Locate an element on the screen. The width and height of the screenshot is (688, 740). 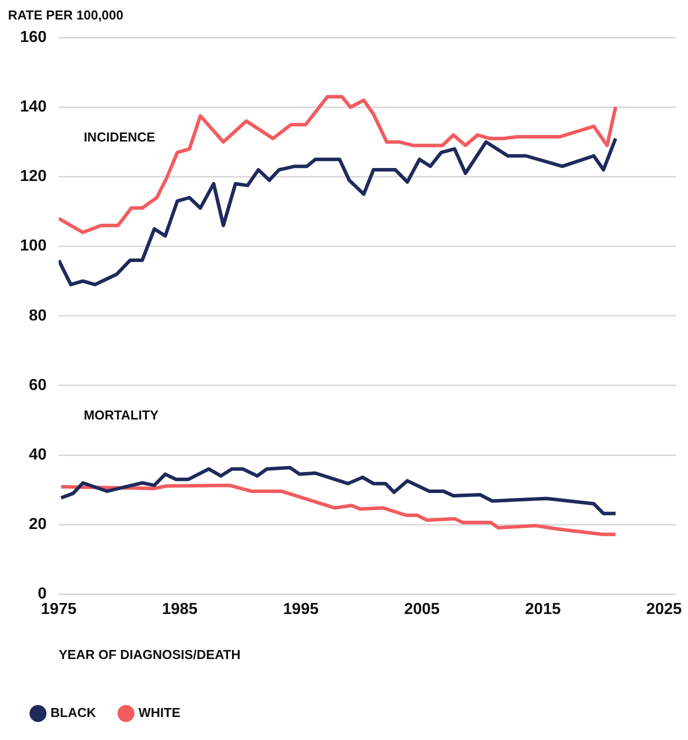
y-tick-label: 20 is located at coordinates (37, 525).